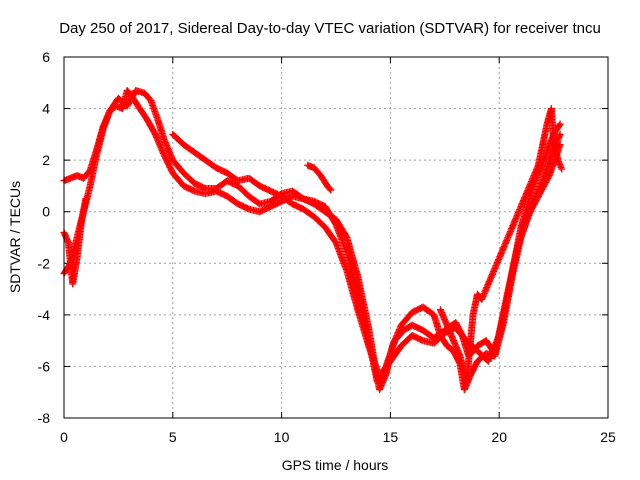 Image resolution: width=640 pixels, height=480 pixels. Describe the element at coordinates (608, 437) in the screenshot. I see `x-tick-label: 25` at that location.